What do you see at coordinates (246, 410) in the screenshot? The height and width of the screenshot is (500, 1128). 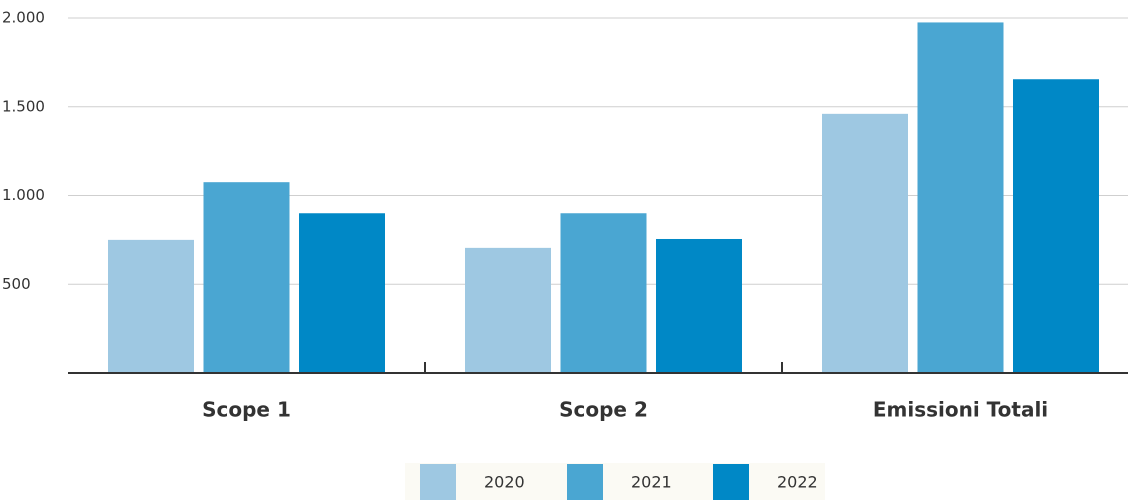 I see `x-tick-label: Scope 1` at bounding box center [246, 410].